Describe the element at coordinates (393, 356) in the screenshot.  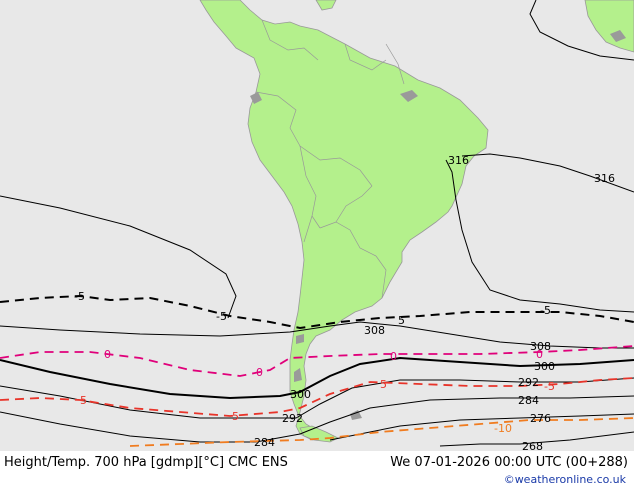
I see `temp-label-g: 0` at that location.